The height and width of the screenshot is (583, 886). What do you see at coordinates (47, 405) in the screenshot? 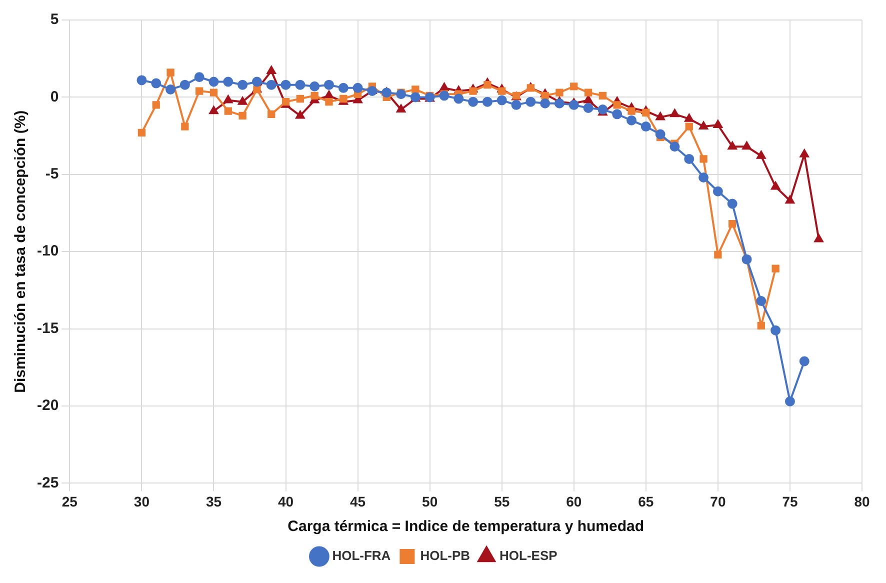
I see `y-tick-label: -20` at bounding box center [47, 405].